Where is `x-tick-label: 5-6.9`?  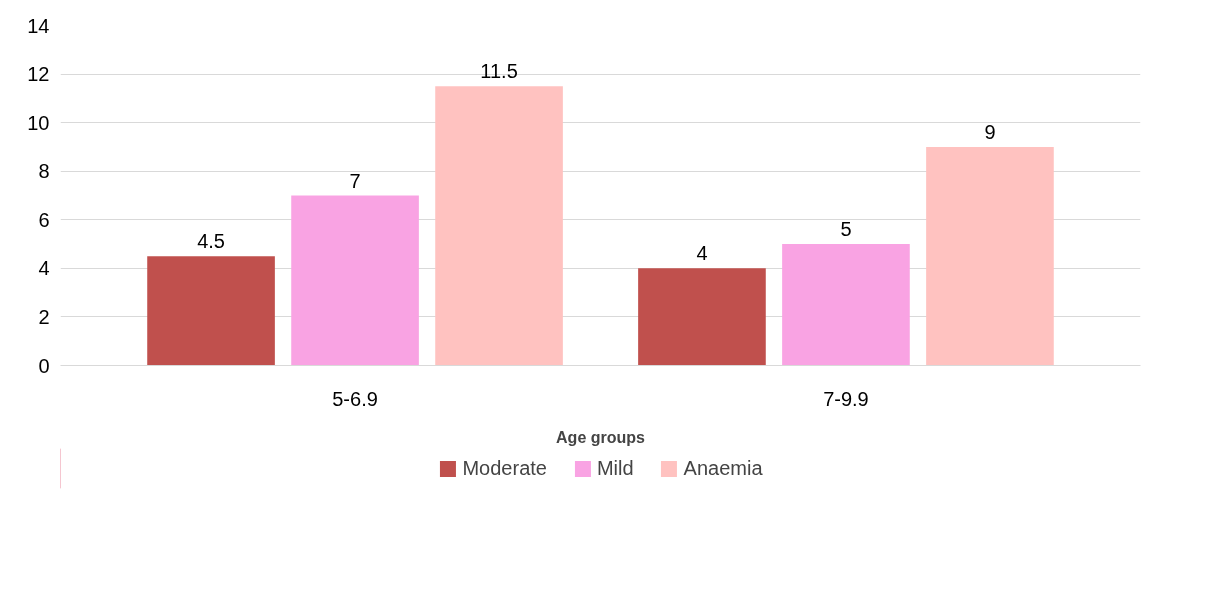 x-tick-label: 5-6.9 is located at coordinates (355, 398).